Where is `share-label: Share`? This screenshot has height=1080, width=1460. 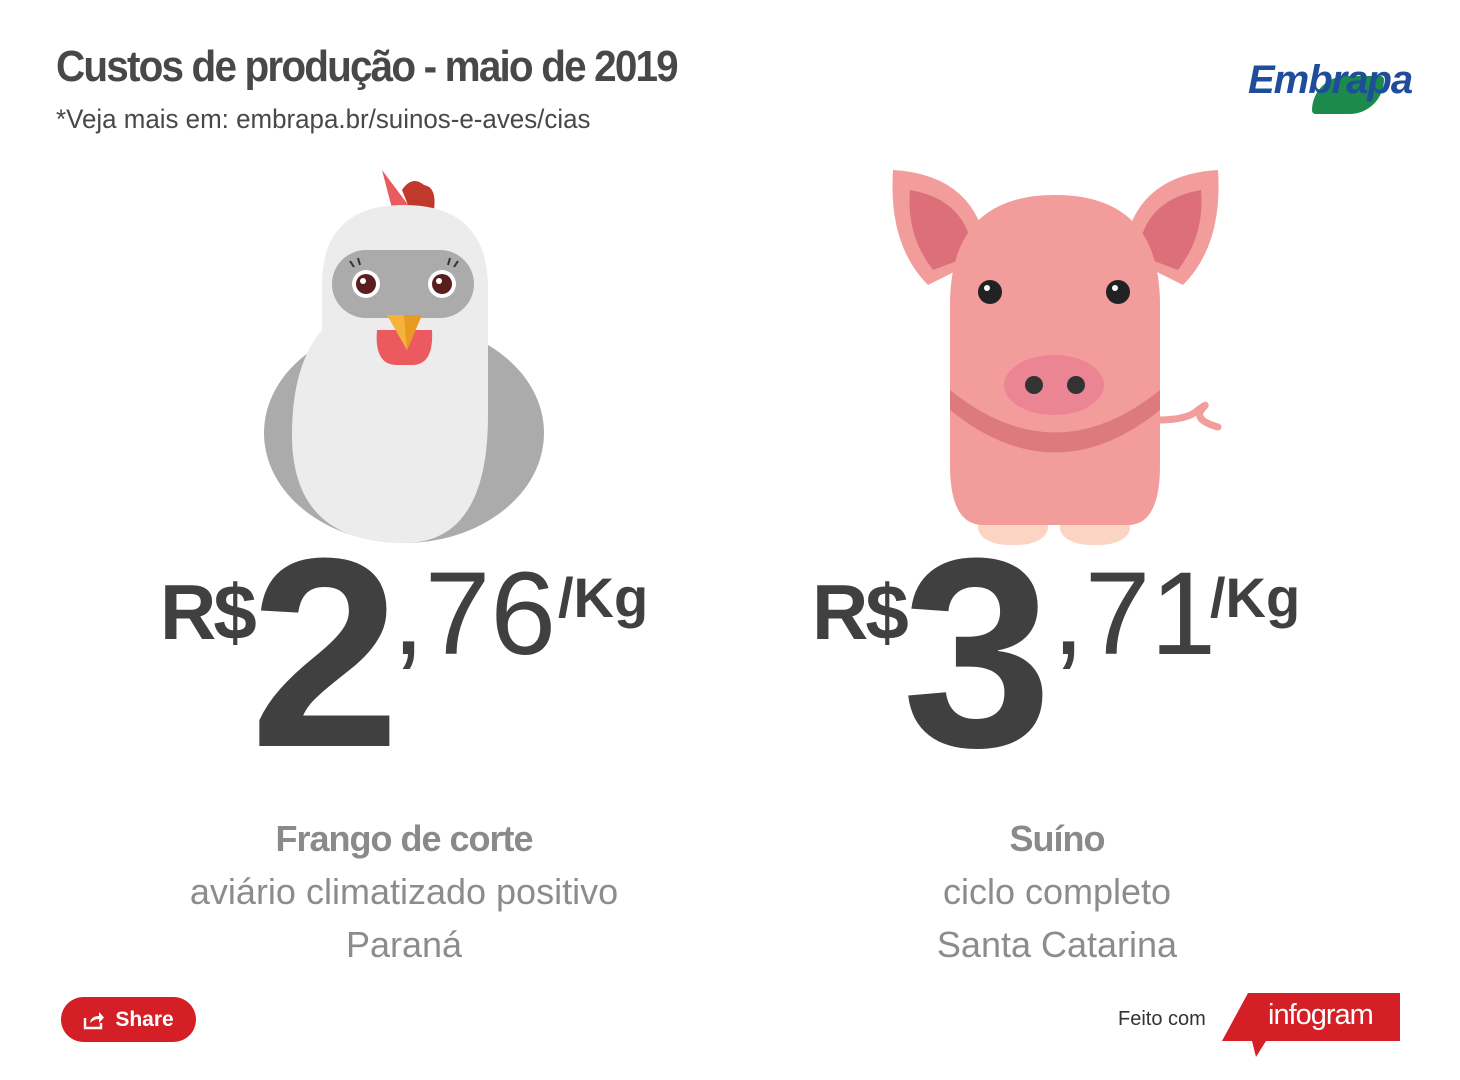 share-label: Share is located at coordinates (144, 1019).